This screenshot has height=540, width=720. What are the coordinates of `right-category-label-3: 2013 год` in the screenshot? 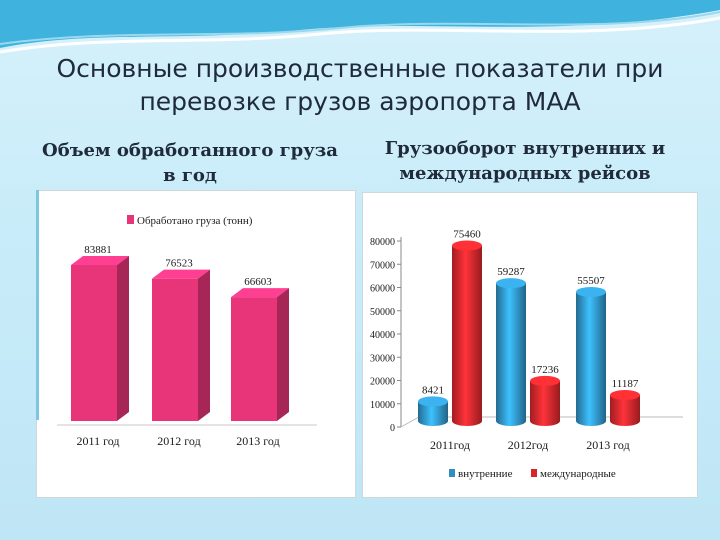 It's located at (607, 445).